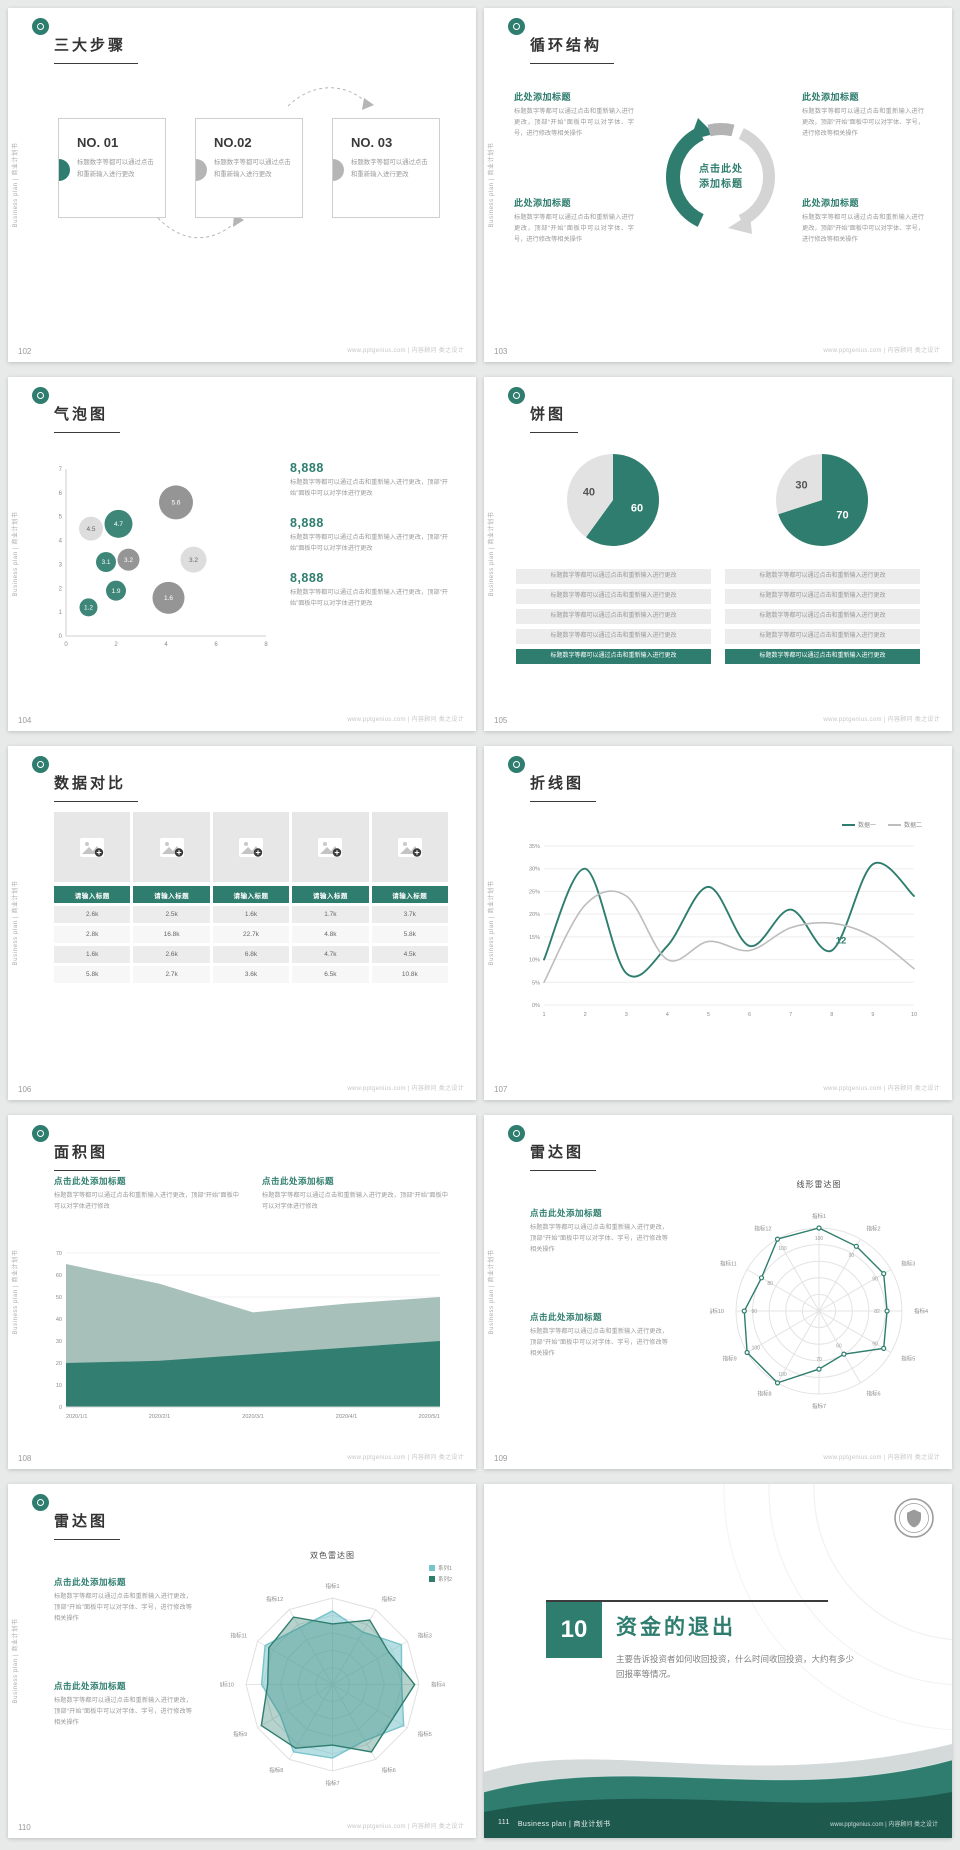  What do you see at coordinates (626, 1015) in the screenshot?
I see `svg-text: 3` at bounding box center [626, 1015].